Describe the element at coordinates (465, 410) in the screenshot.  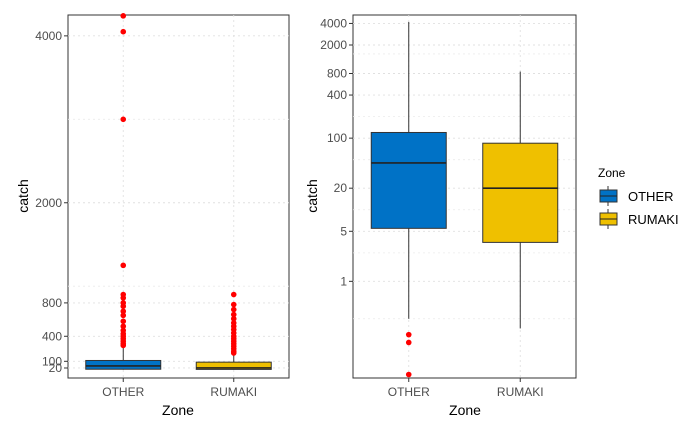
I see `panel-right-x-title: Zone` at that location.